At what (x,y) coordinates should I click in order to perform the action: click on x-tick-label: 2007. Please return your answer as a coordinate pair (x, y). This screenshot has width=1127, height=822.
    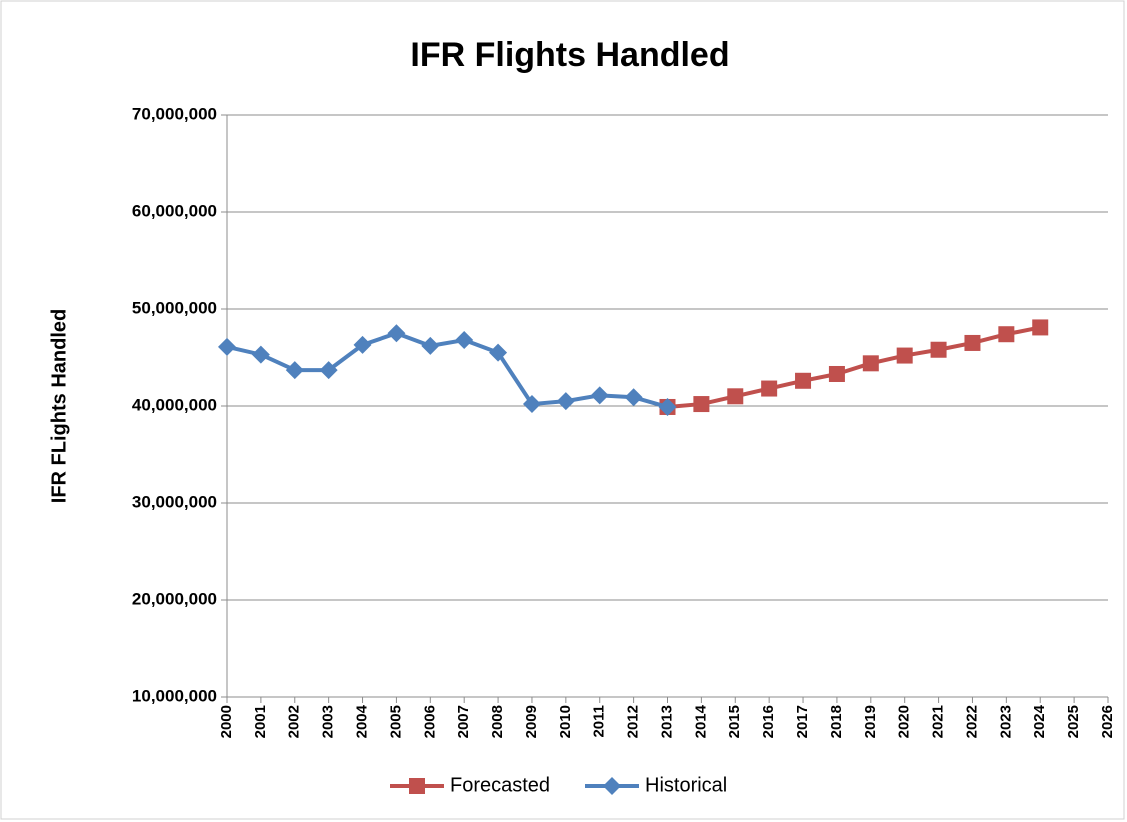
    Looking at the image, I should click on (463, 721).